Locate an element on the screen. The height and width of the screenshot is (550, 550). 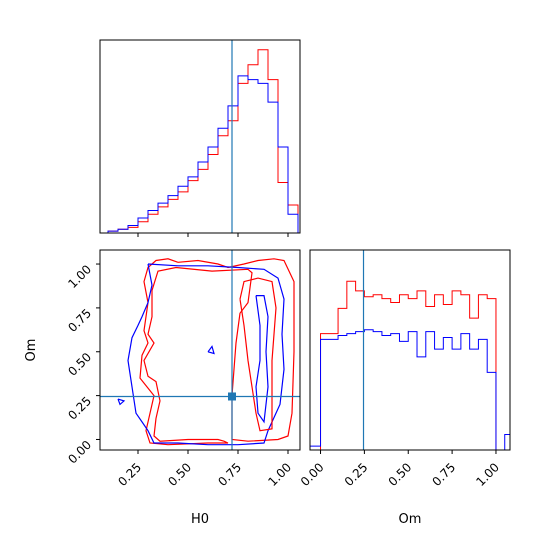
truth-marker is located at coordinates (232, 396).